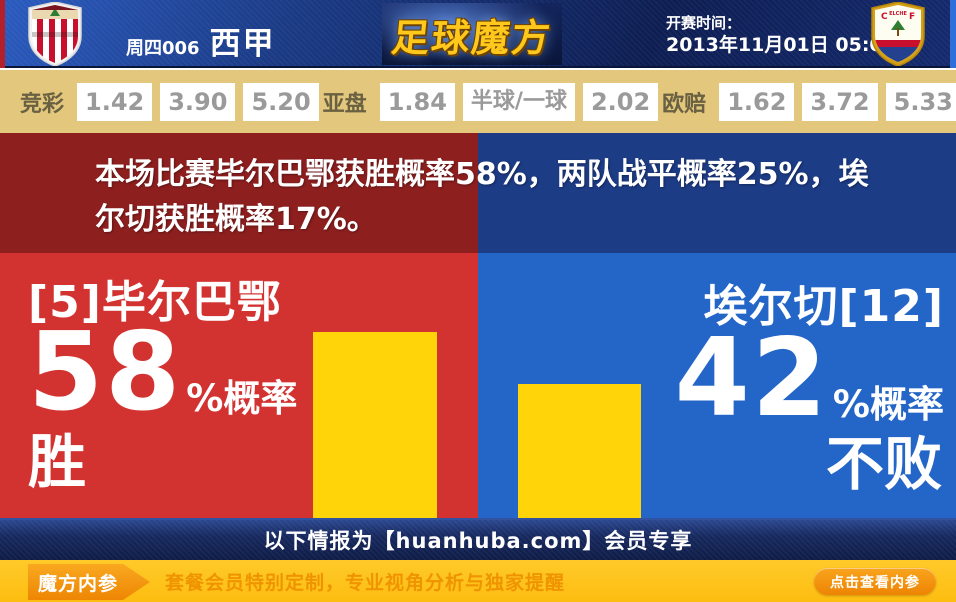 This screenshot has height=602, width=956. I want to click on kickoff-label: 开赛时间：, so click(704, 23).